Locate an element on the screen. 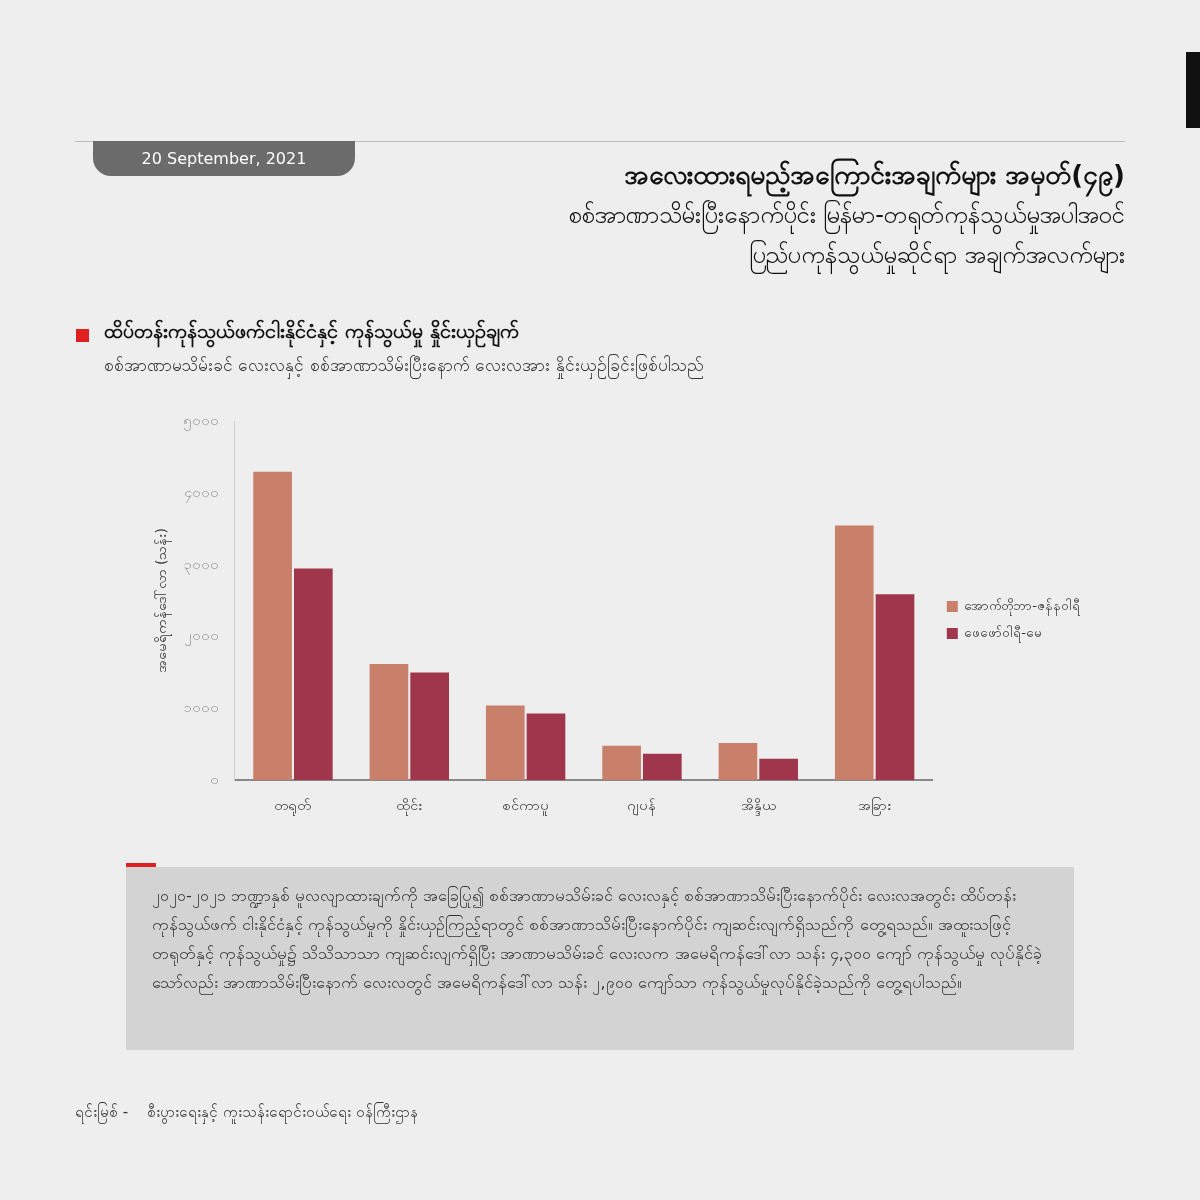 Image resolution: width=1200 pixels, height=1200 pixels. text: ရင်းမြစ် - စီးပွားရေးနှင့် ကူးသန်းရောင်းဝယ်ရေး ဝန်ကြီးဌာန is located at coordinates (246, 1113).